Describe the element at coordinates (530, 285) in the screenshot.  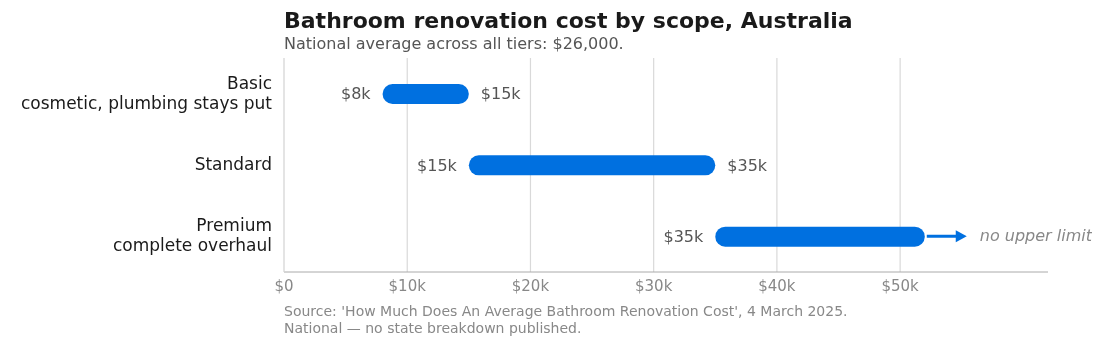
I see `x-tick-label: $20k` at that location.